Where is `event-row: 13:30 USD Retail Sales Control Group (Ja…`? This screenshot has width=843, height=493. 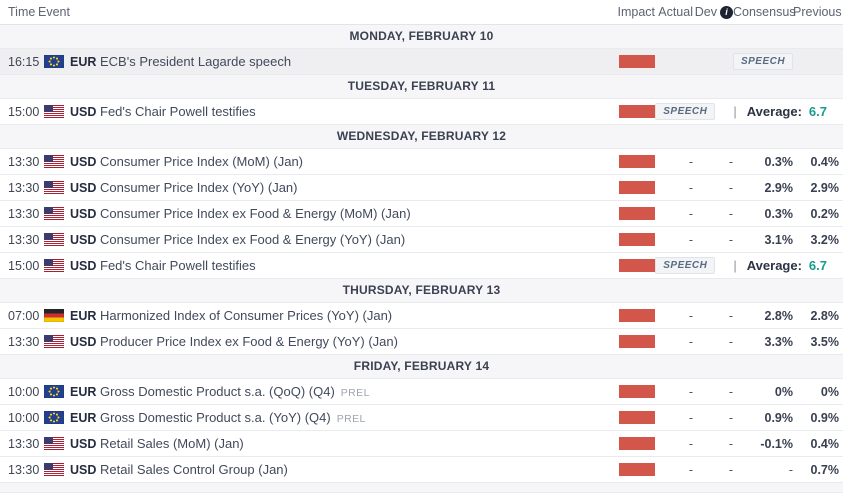 event-row: 13:30 USD Retail Sales Control Group (Ja… is located at coordinates (421, 470).